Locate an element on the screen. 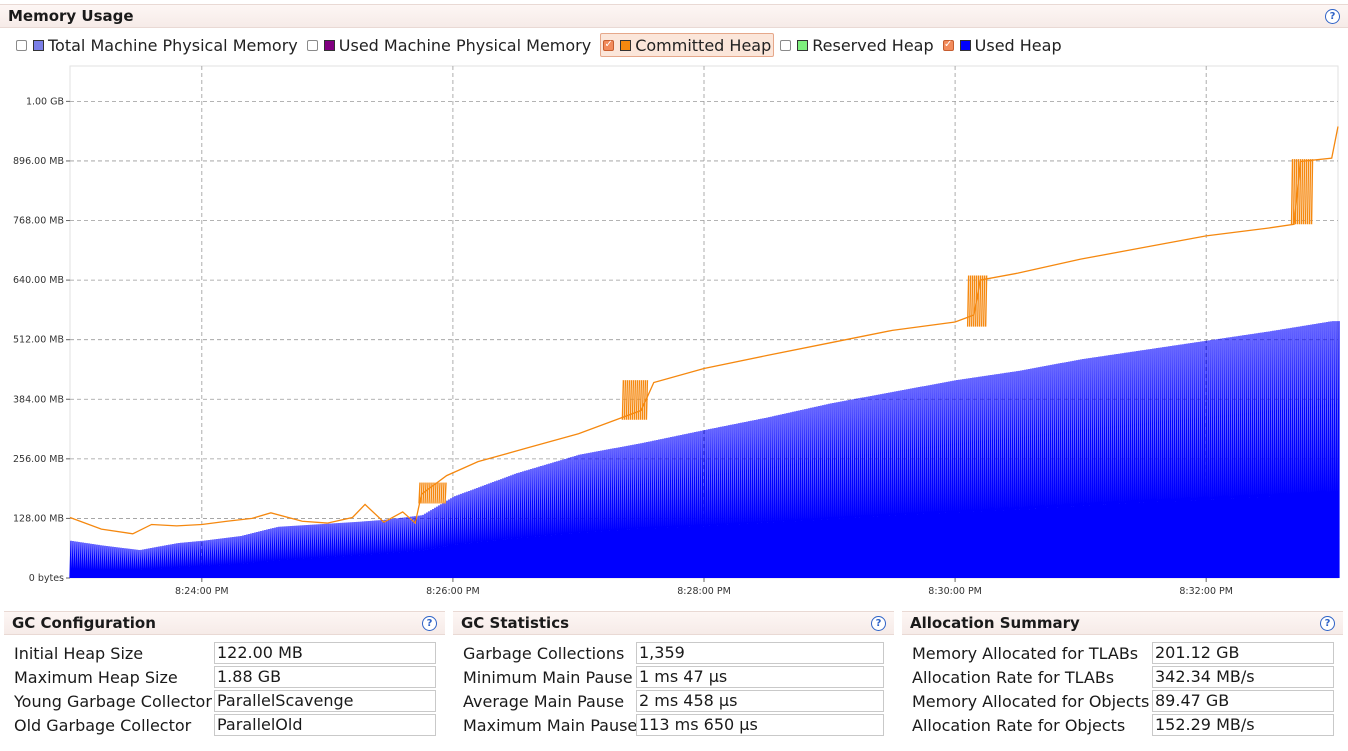 This screenshot has height=751, width=1348. info-row-label: Garbage Collections is located at coordinates (544, 653).